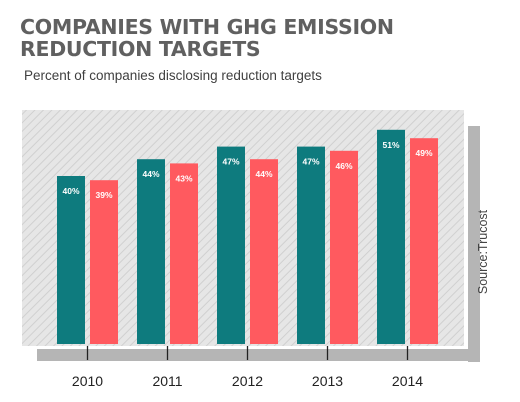 The width and height of the screenshot is (520, 402). Describe the element at coordinates (310, 162) in the screenshot. I see `data-label-2013-series-1: 47%` at that location.